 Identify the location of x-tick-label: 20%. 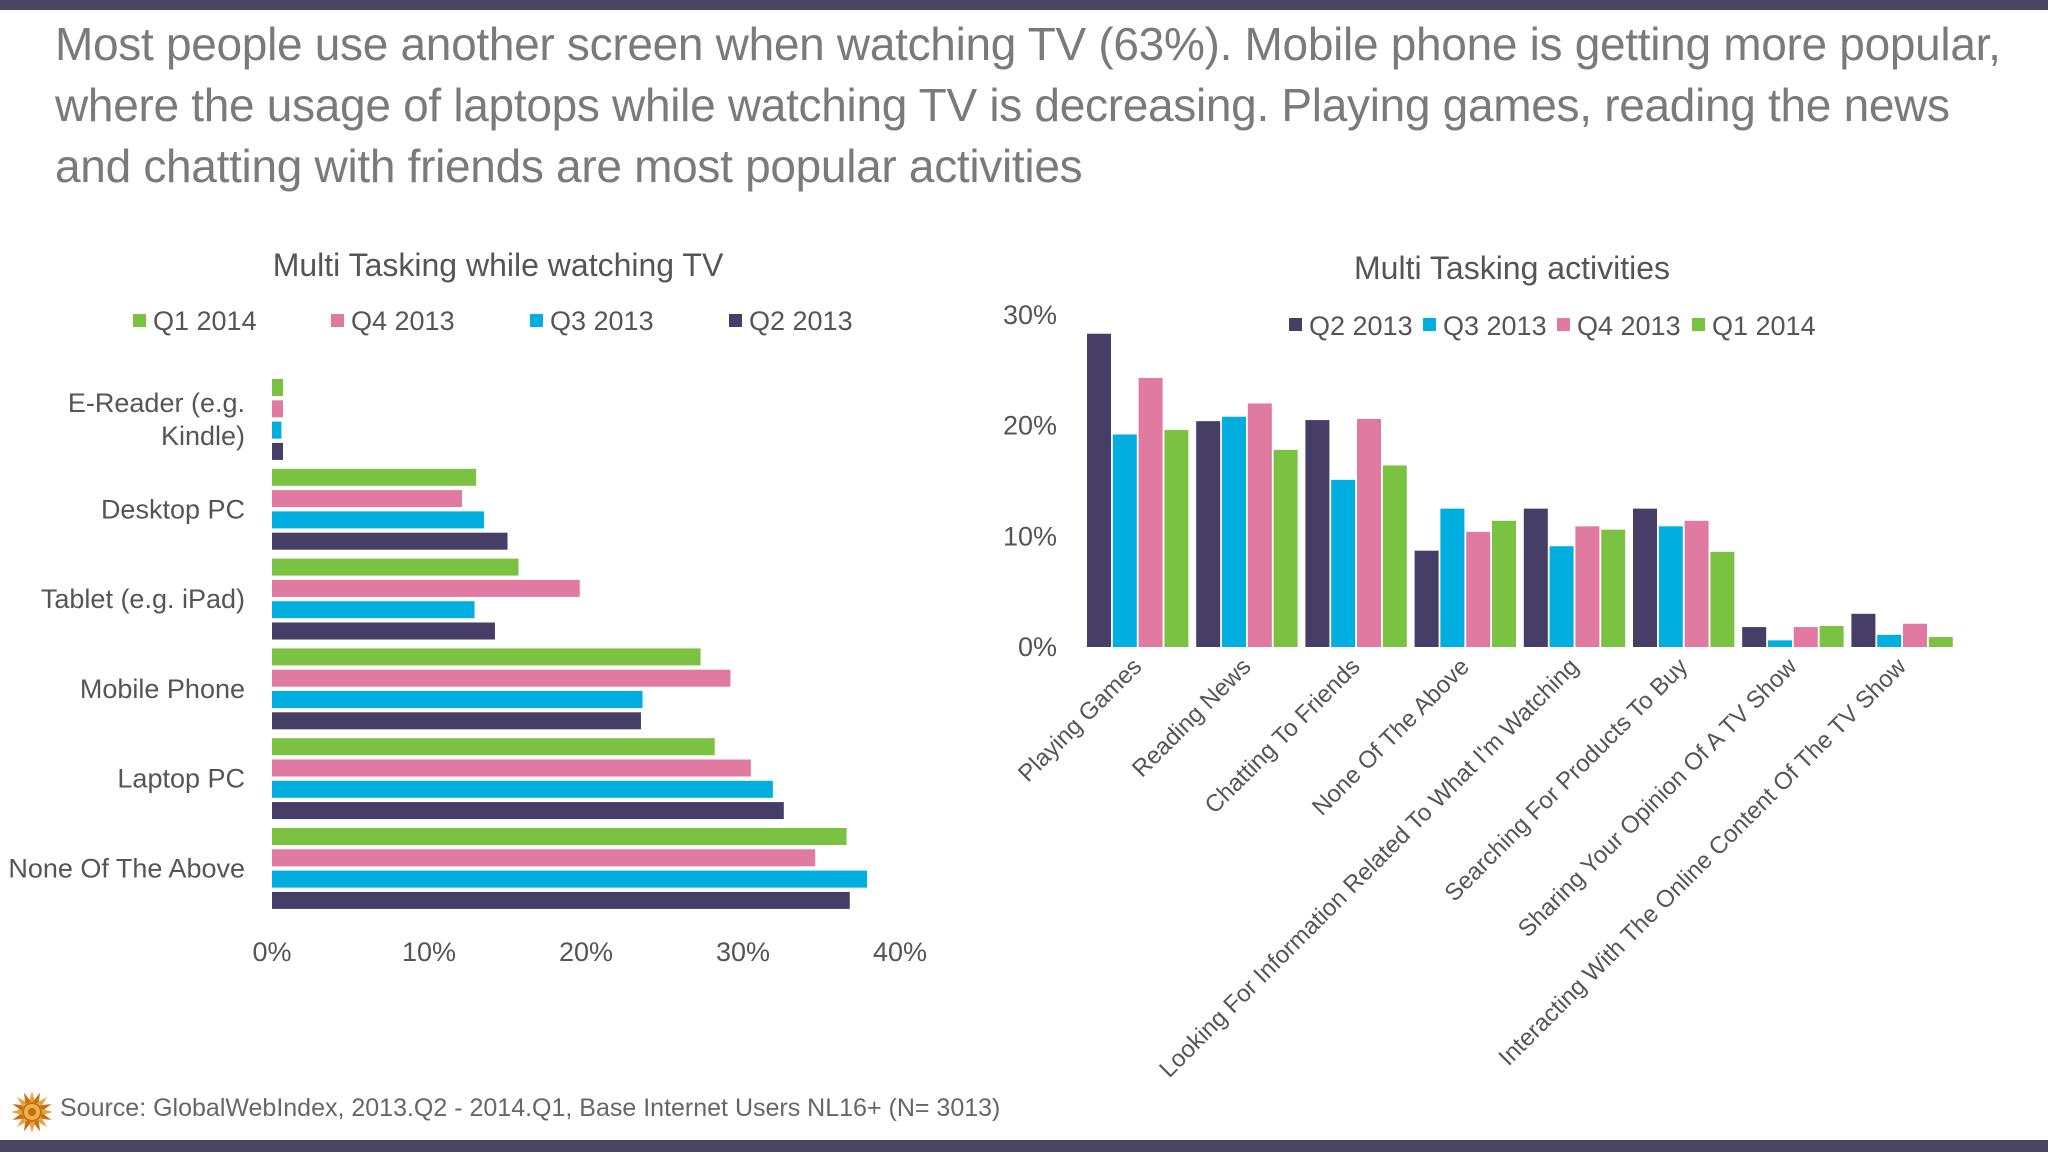
(586, 952).